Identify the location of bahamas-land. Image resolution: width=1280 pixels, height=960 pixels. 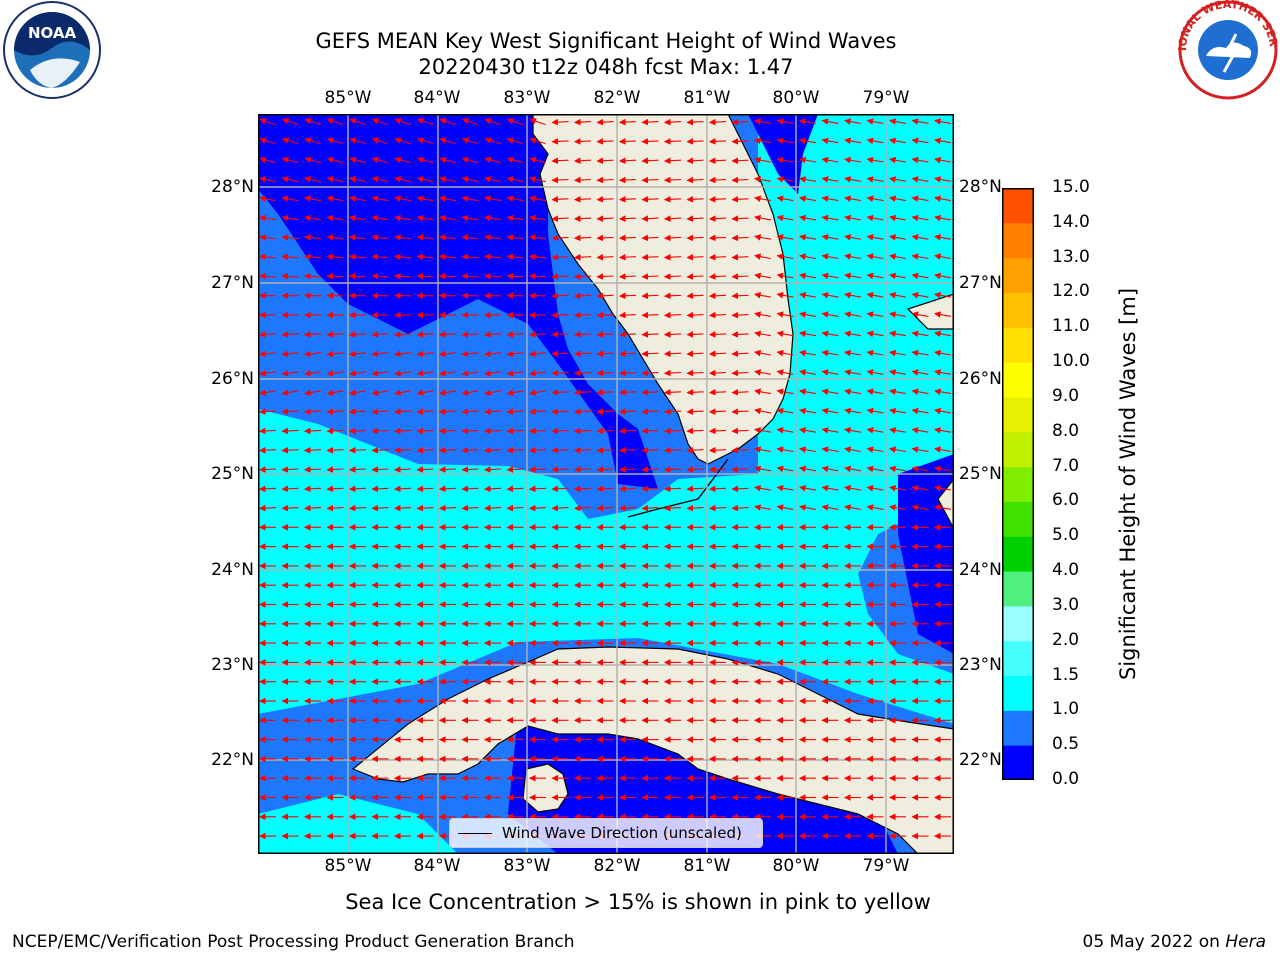
(930, 311).